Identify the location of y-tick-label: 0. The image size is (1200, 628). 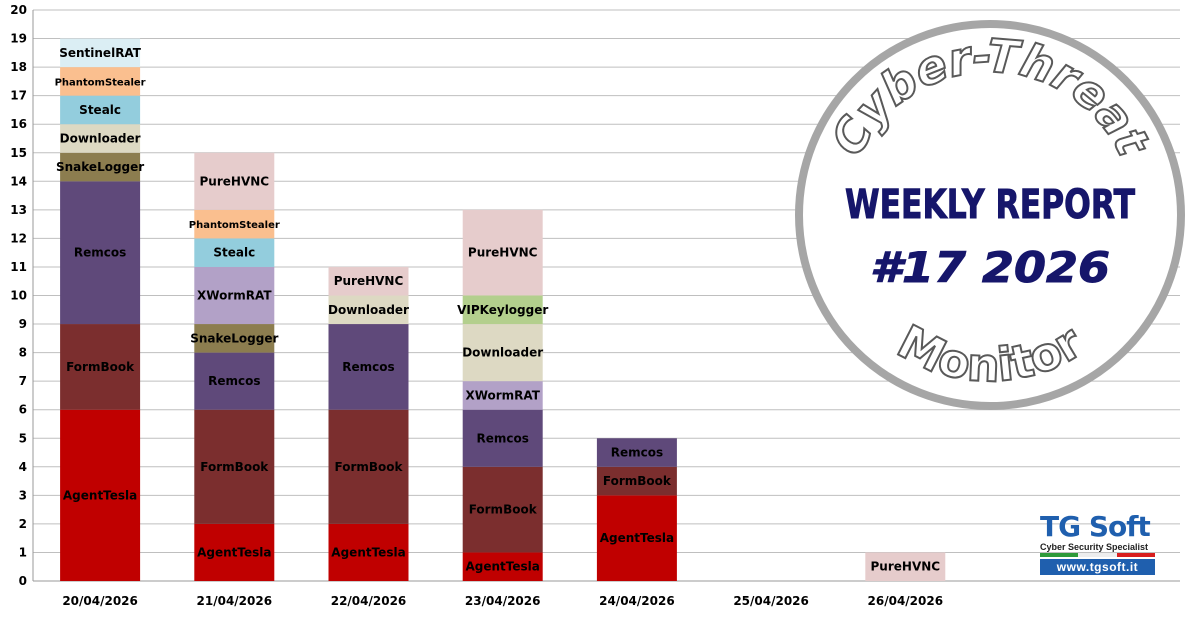
(23, 581).